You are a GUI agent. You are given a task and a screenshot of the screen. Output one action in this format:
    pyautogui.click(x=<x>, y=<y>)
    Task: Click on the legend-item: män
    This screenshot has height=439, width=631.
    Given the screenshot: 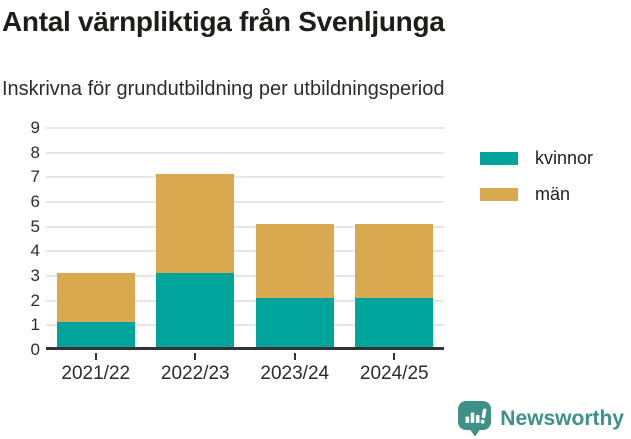 What is the action you would take?
    pyautogui.click(x=536, y=194)
    